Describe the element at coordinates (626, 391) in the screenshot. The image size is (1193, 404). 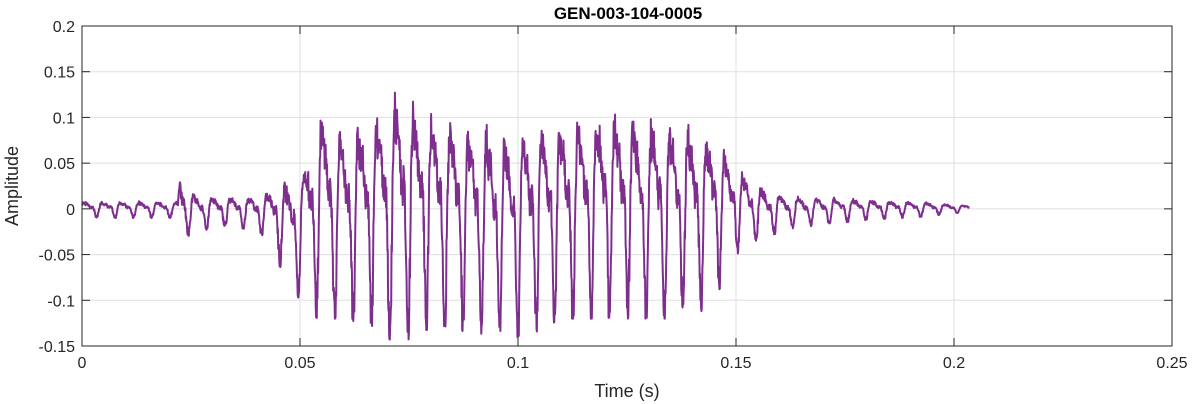
I see `x-axis-label: Time (s)` at that location.